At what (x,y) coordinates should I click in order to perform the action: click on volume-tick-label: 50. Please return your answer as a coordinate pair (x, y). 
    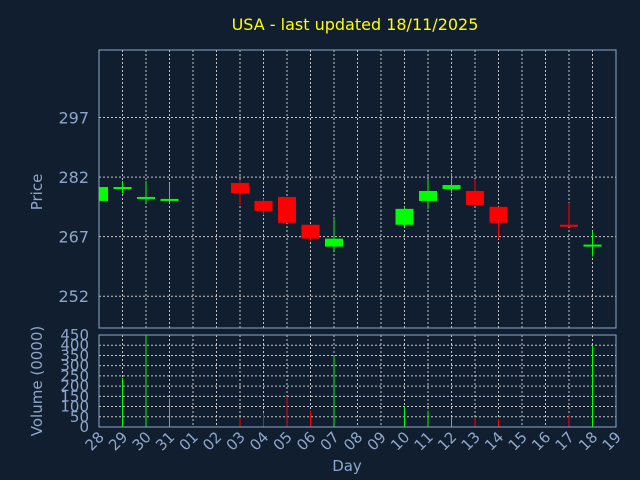
    Looking at the image, I should click on (79, 417).